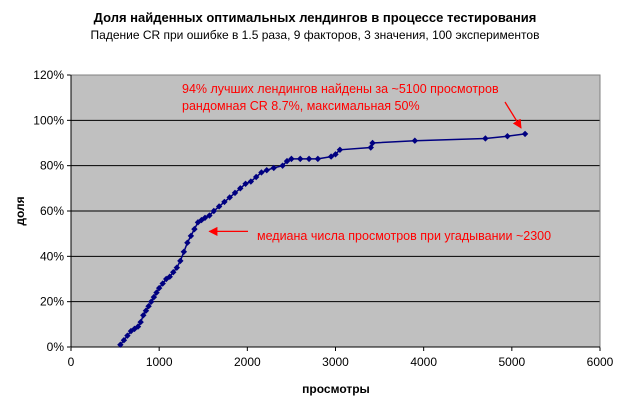 Image resolution: width=629 pixels, height=409 pixels. What do you see at coordinates (20, 210) in the screenshot?
I see `y-axis-label: доля` at bounding box center [20, 210].